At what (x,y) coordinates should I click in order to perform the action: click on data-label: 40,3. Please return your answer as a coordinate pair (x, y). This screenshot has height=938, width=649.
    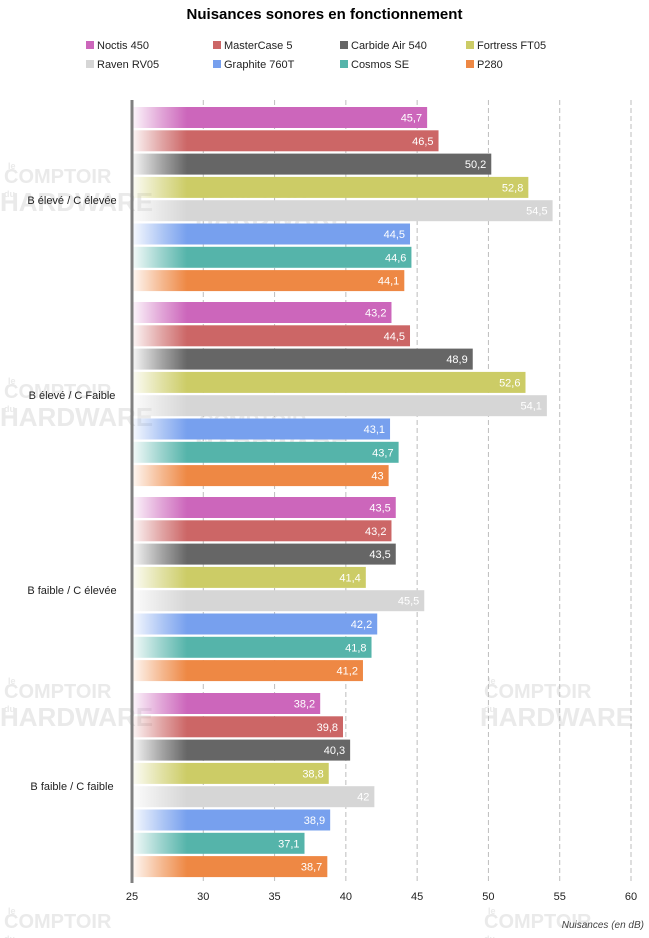
    Looking at the image, I should click on (334, 751).